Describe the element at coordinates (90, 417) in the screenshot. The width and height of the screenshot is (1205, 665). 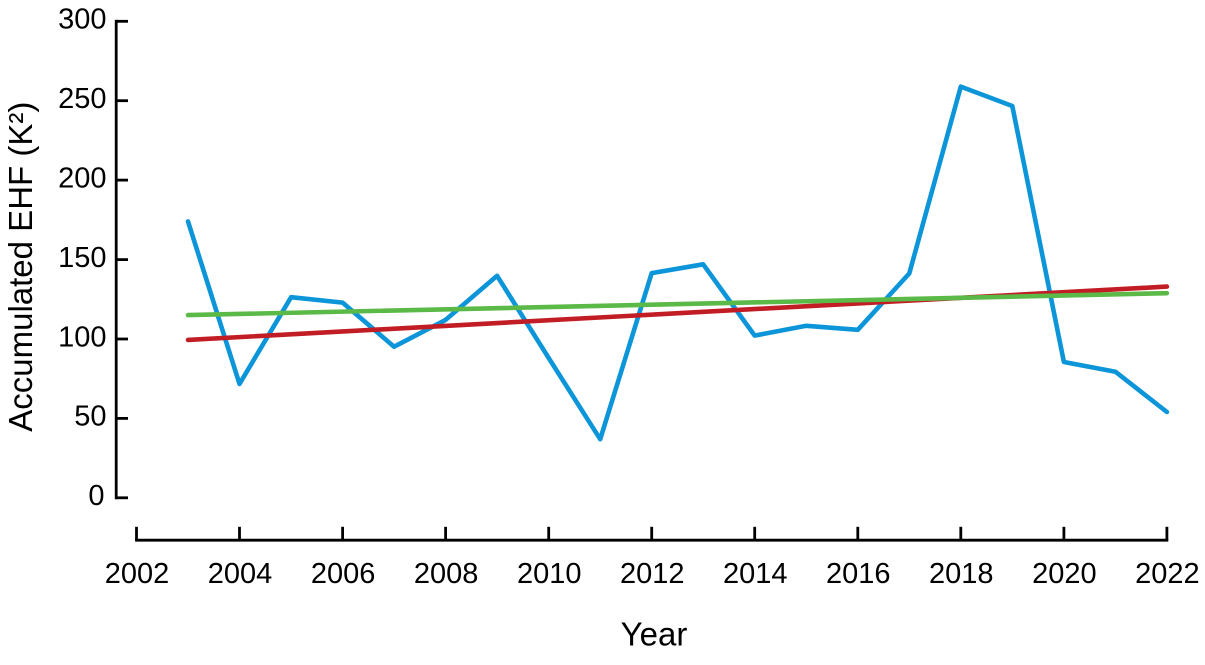
I see `svg-text: 50` at that location.